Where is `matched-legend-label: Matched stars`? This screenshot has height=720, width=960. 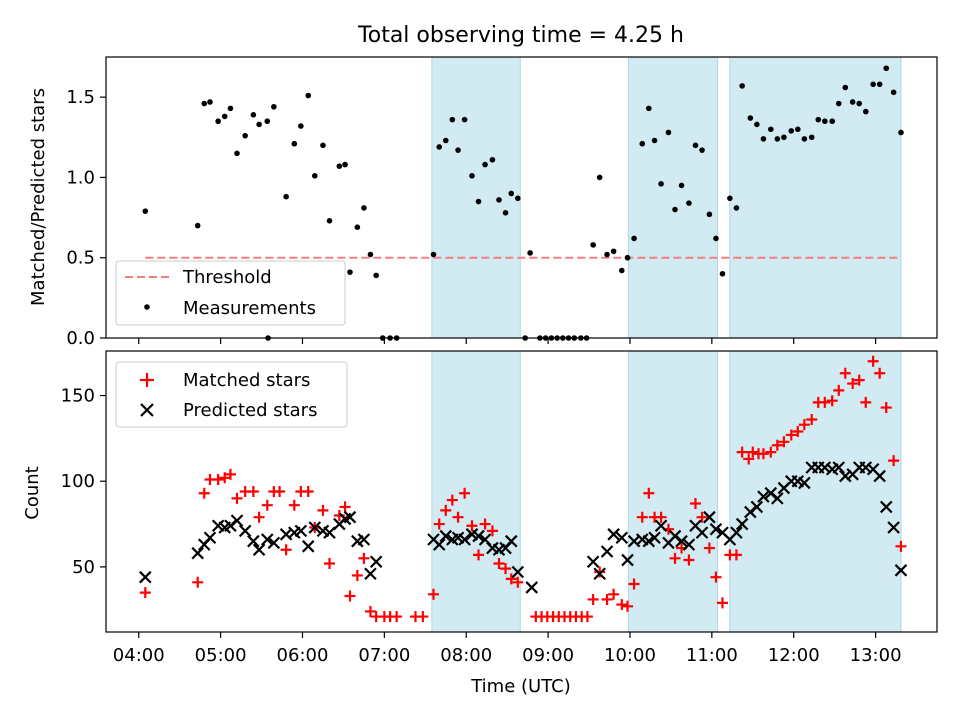
matched-legend-label: Matched stars is located at coordinates (246, 380).